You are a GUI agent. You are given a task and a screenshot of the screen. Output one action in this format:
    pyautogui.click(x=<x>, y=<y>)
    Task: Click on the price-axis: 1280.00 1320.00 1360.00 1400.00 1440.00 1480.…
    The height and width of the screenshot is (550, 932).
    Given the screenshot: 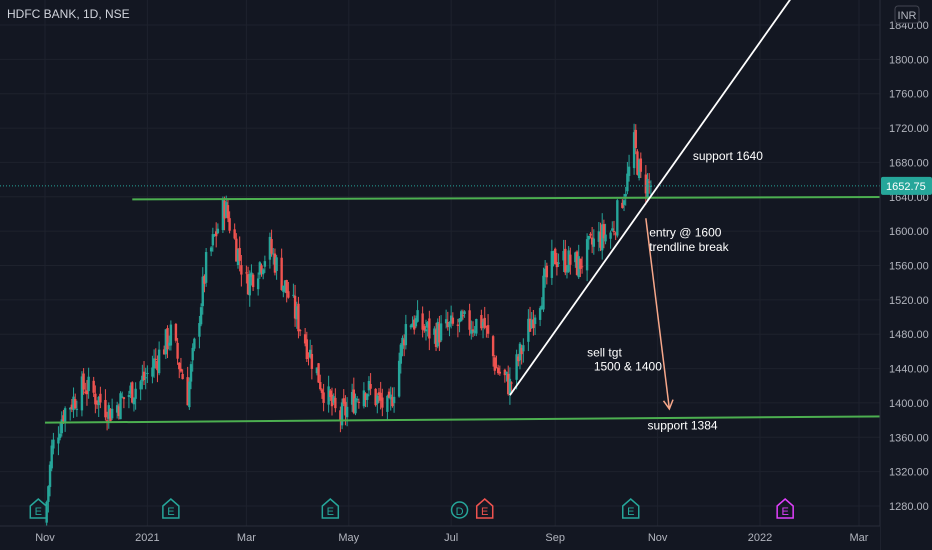 What is the action you would take?
    pyautogui.click(x=905, y=275)
    